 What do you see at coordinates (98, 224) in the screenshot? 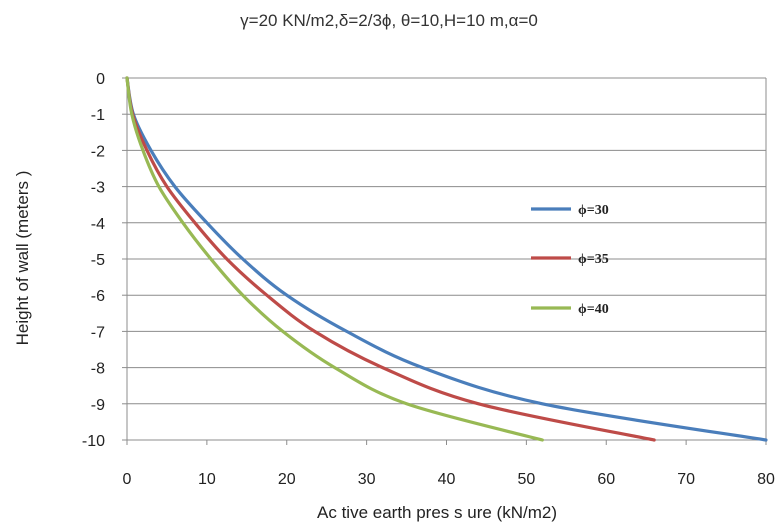
I see `y-tick-label: -4` at bounding box center [98, 224].